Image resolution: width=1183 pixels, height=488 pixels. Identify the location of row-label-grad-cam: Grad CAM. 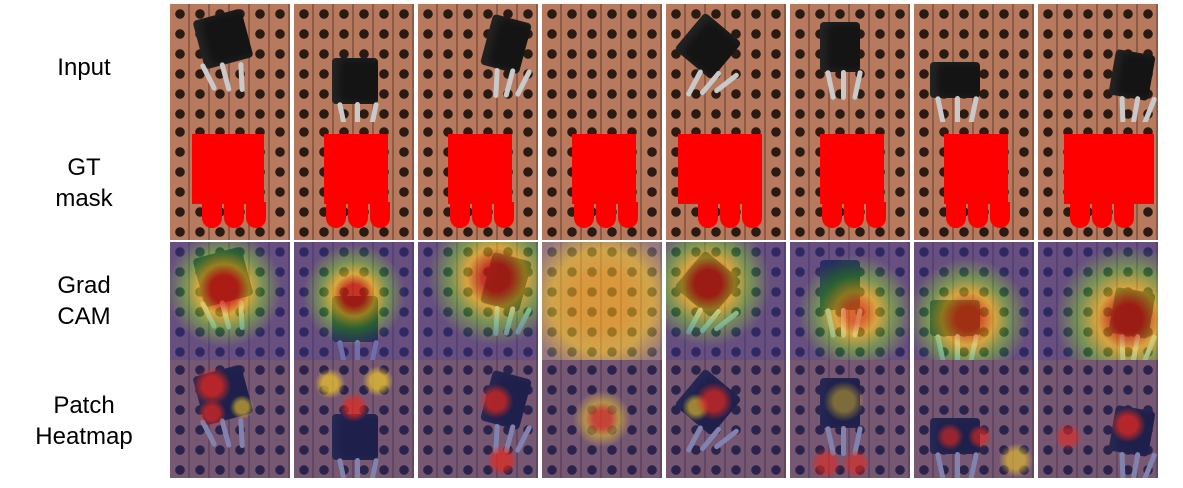
(84, 301).